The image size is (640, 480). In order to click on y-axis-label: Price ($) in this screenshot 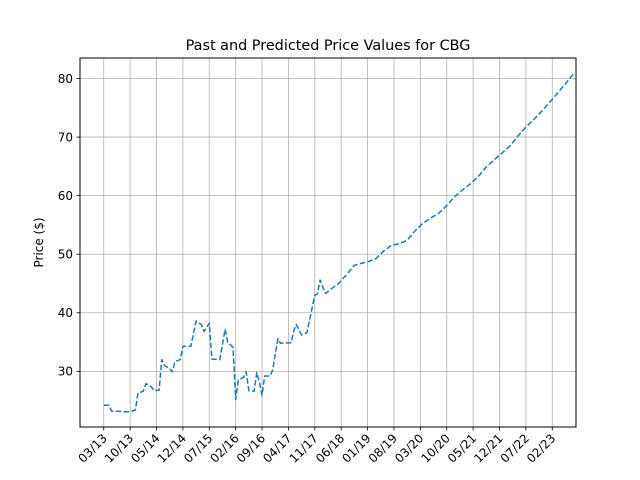, I will do `click(39, 242)`.